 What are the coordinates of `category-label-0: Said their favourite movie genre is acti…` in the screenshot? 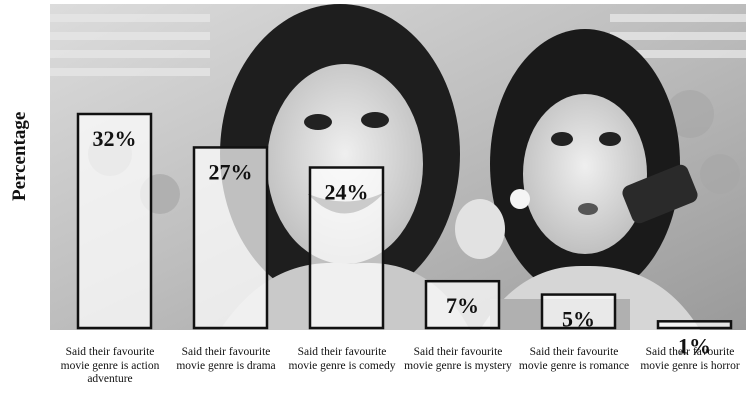 It's located at (110, 365).